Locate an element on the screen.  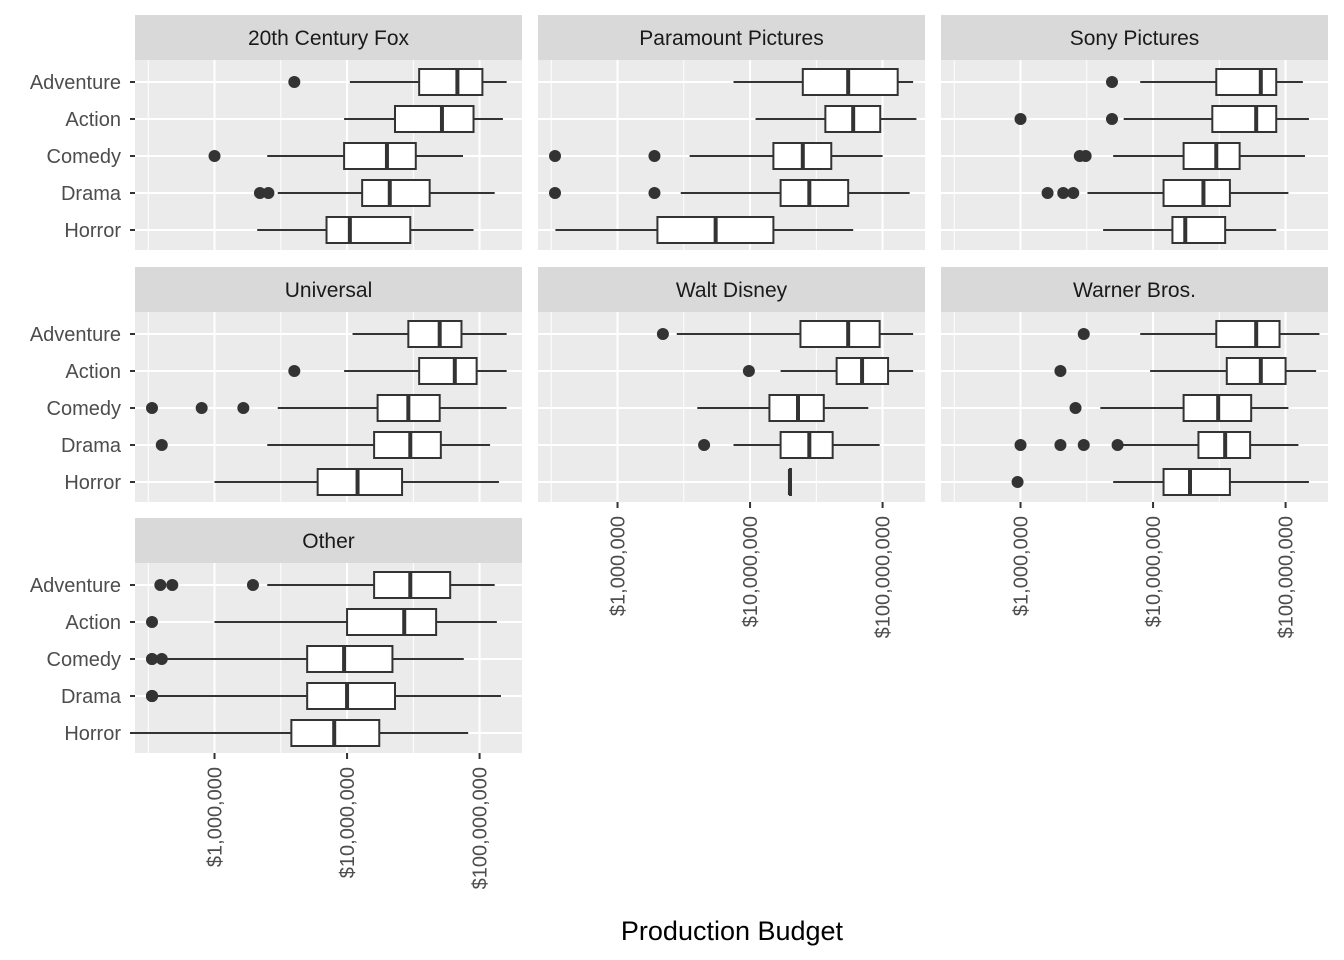
category-label-drama: Drama is located at coordinates (91, 446).